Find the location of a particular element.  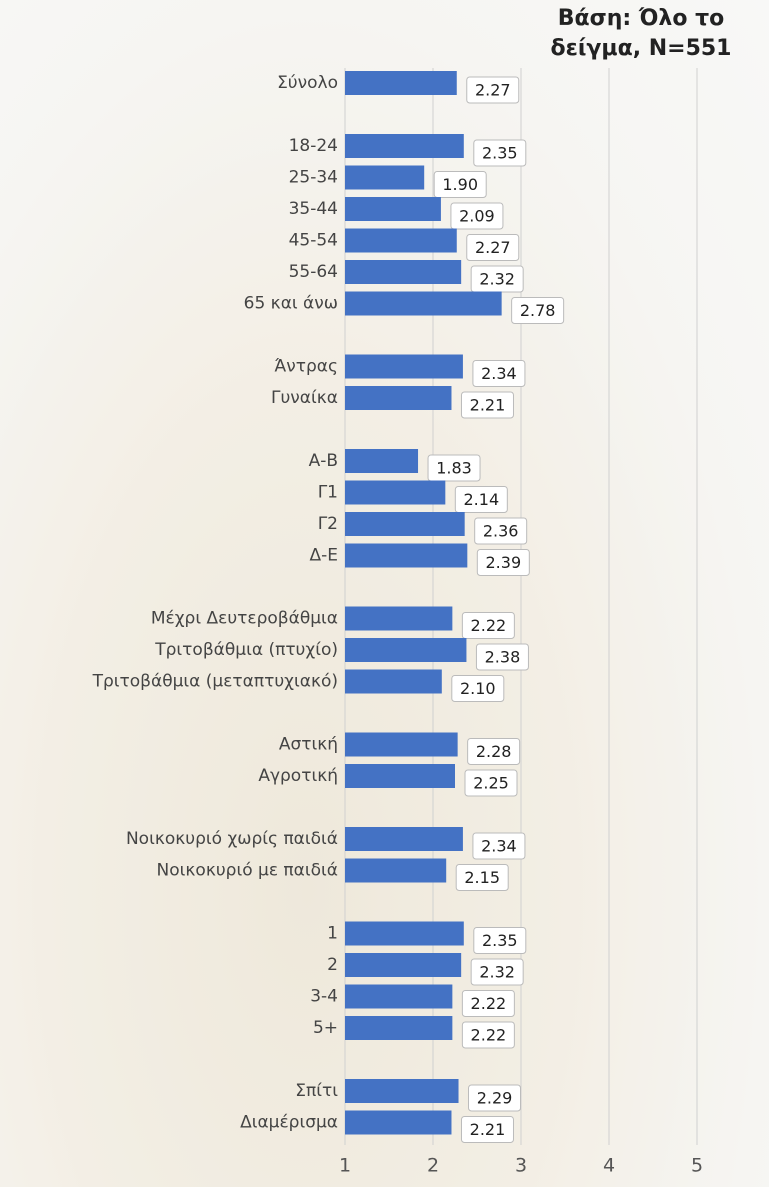

y-tick-label: 3-4 is located at coordinates (324, 997).